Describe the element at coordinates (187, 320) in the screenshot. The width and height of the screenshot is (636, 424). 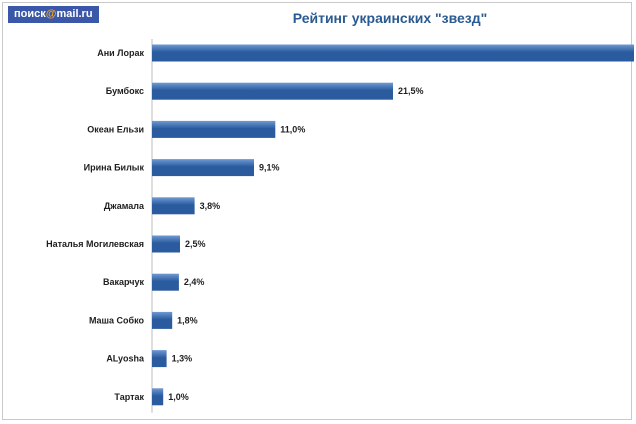
I see `data-label: 1,8%` at that location.